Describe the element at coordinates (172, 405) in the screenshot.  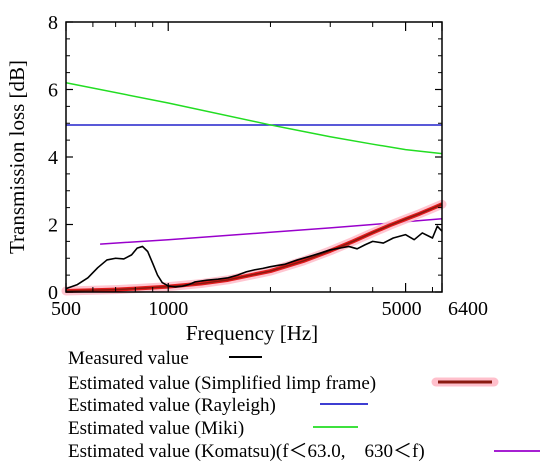
I see `legend-label-rayleigh: Estimated value (Rayleigh)` at that location.